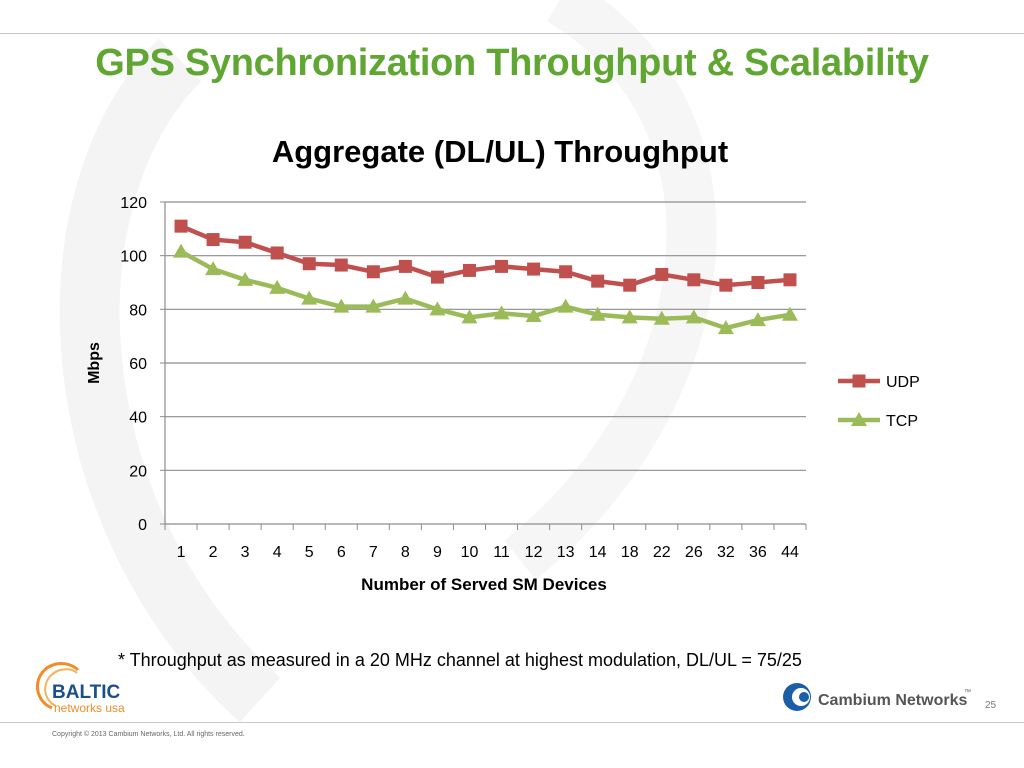 The height and width of the screenshot is (768, 1024). I want to click on x-tick-label: 36, so click(758, 552).